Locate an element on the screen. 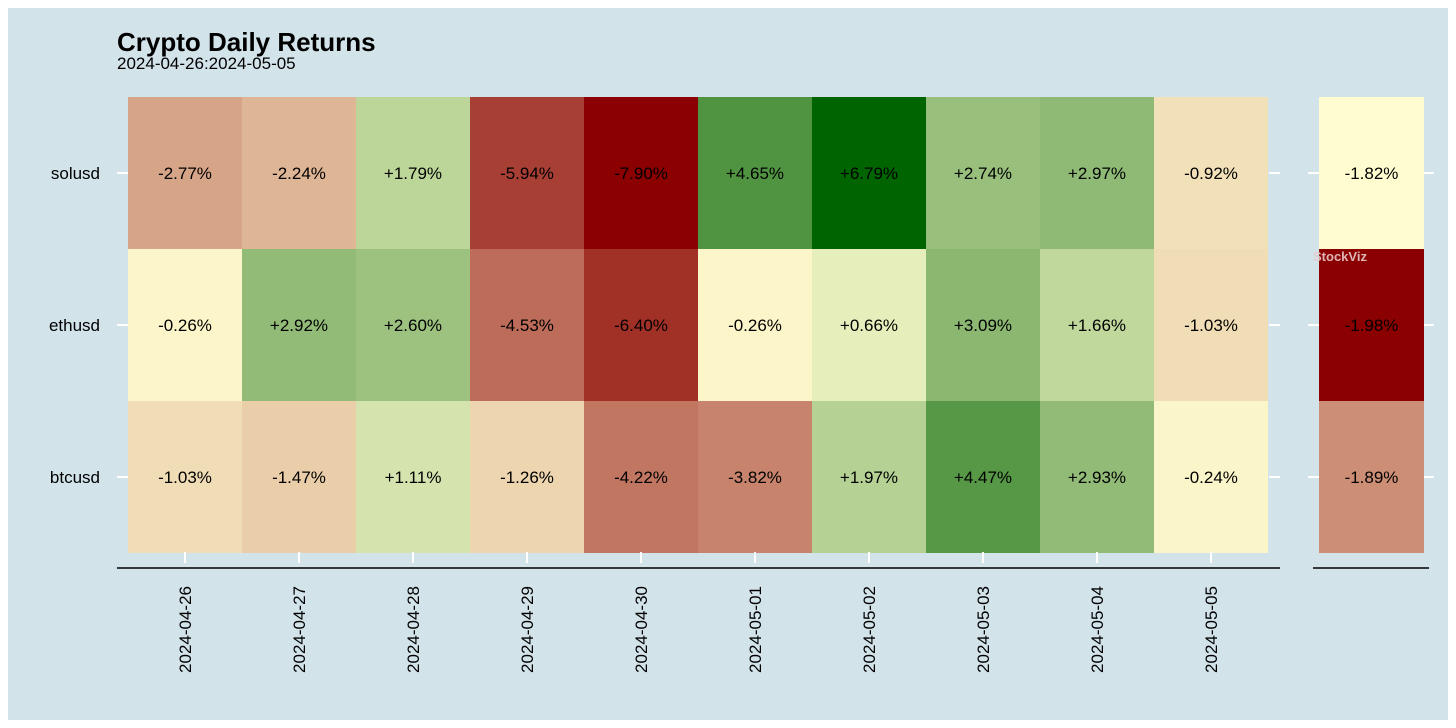 Image resolution: width=1456 pixels, height=728 pixels. x-tick-label: 2024-05-01 is located at coordinates (755, 629).